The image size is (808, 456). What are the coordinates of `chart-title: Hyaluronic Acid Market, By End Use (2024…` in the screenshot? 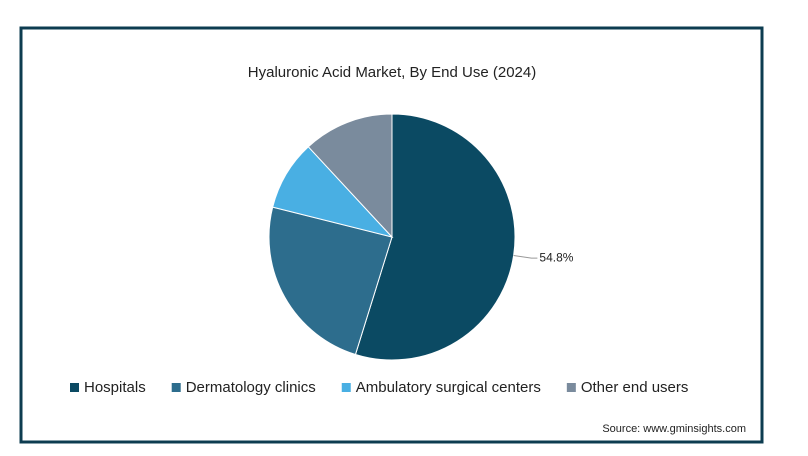 It's located at (392, 72).